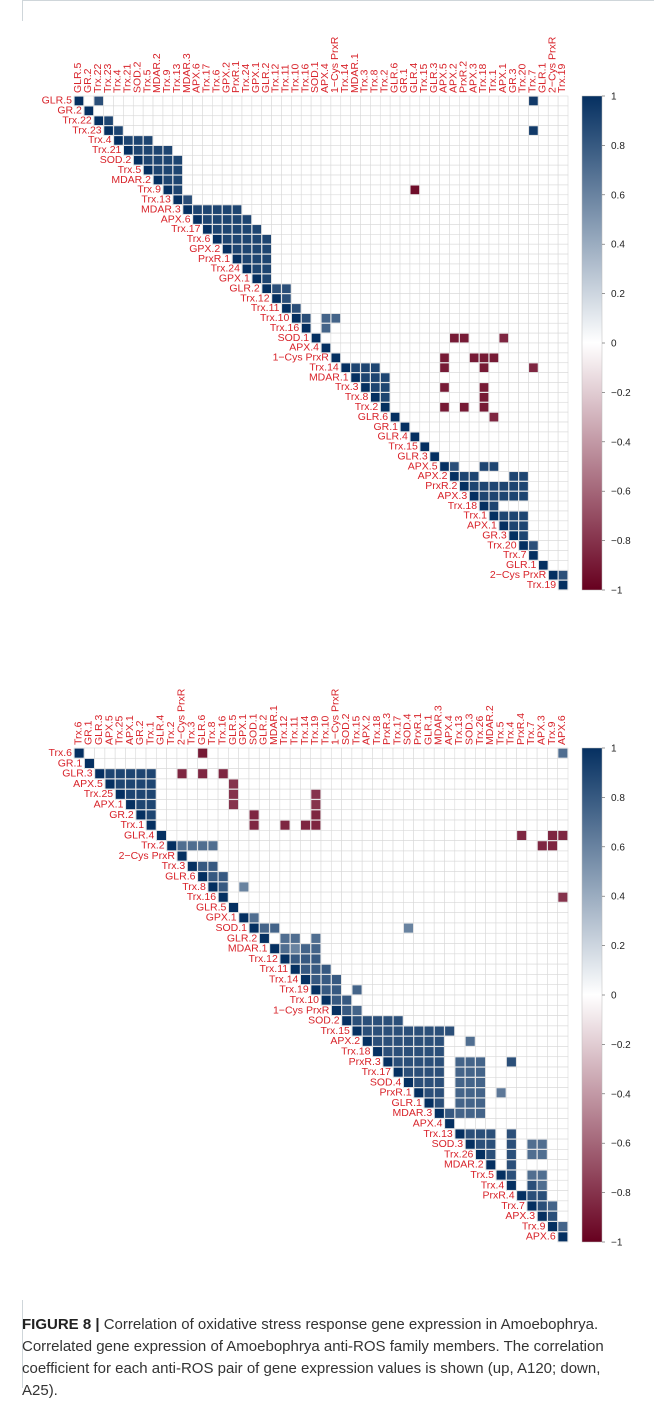 Image resolution: width=654 pixels, height=1402 pixels. Describe the element at coordinates (542, 585) in the screenshot. I see `row-label-trx-19: Trx.19` at that location.